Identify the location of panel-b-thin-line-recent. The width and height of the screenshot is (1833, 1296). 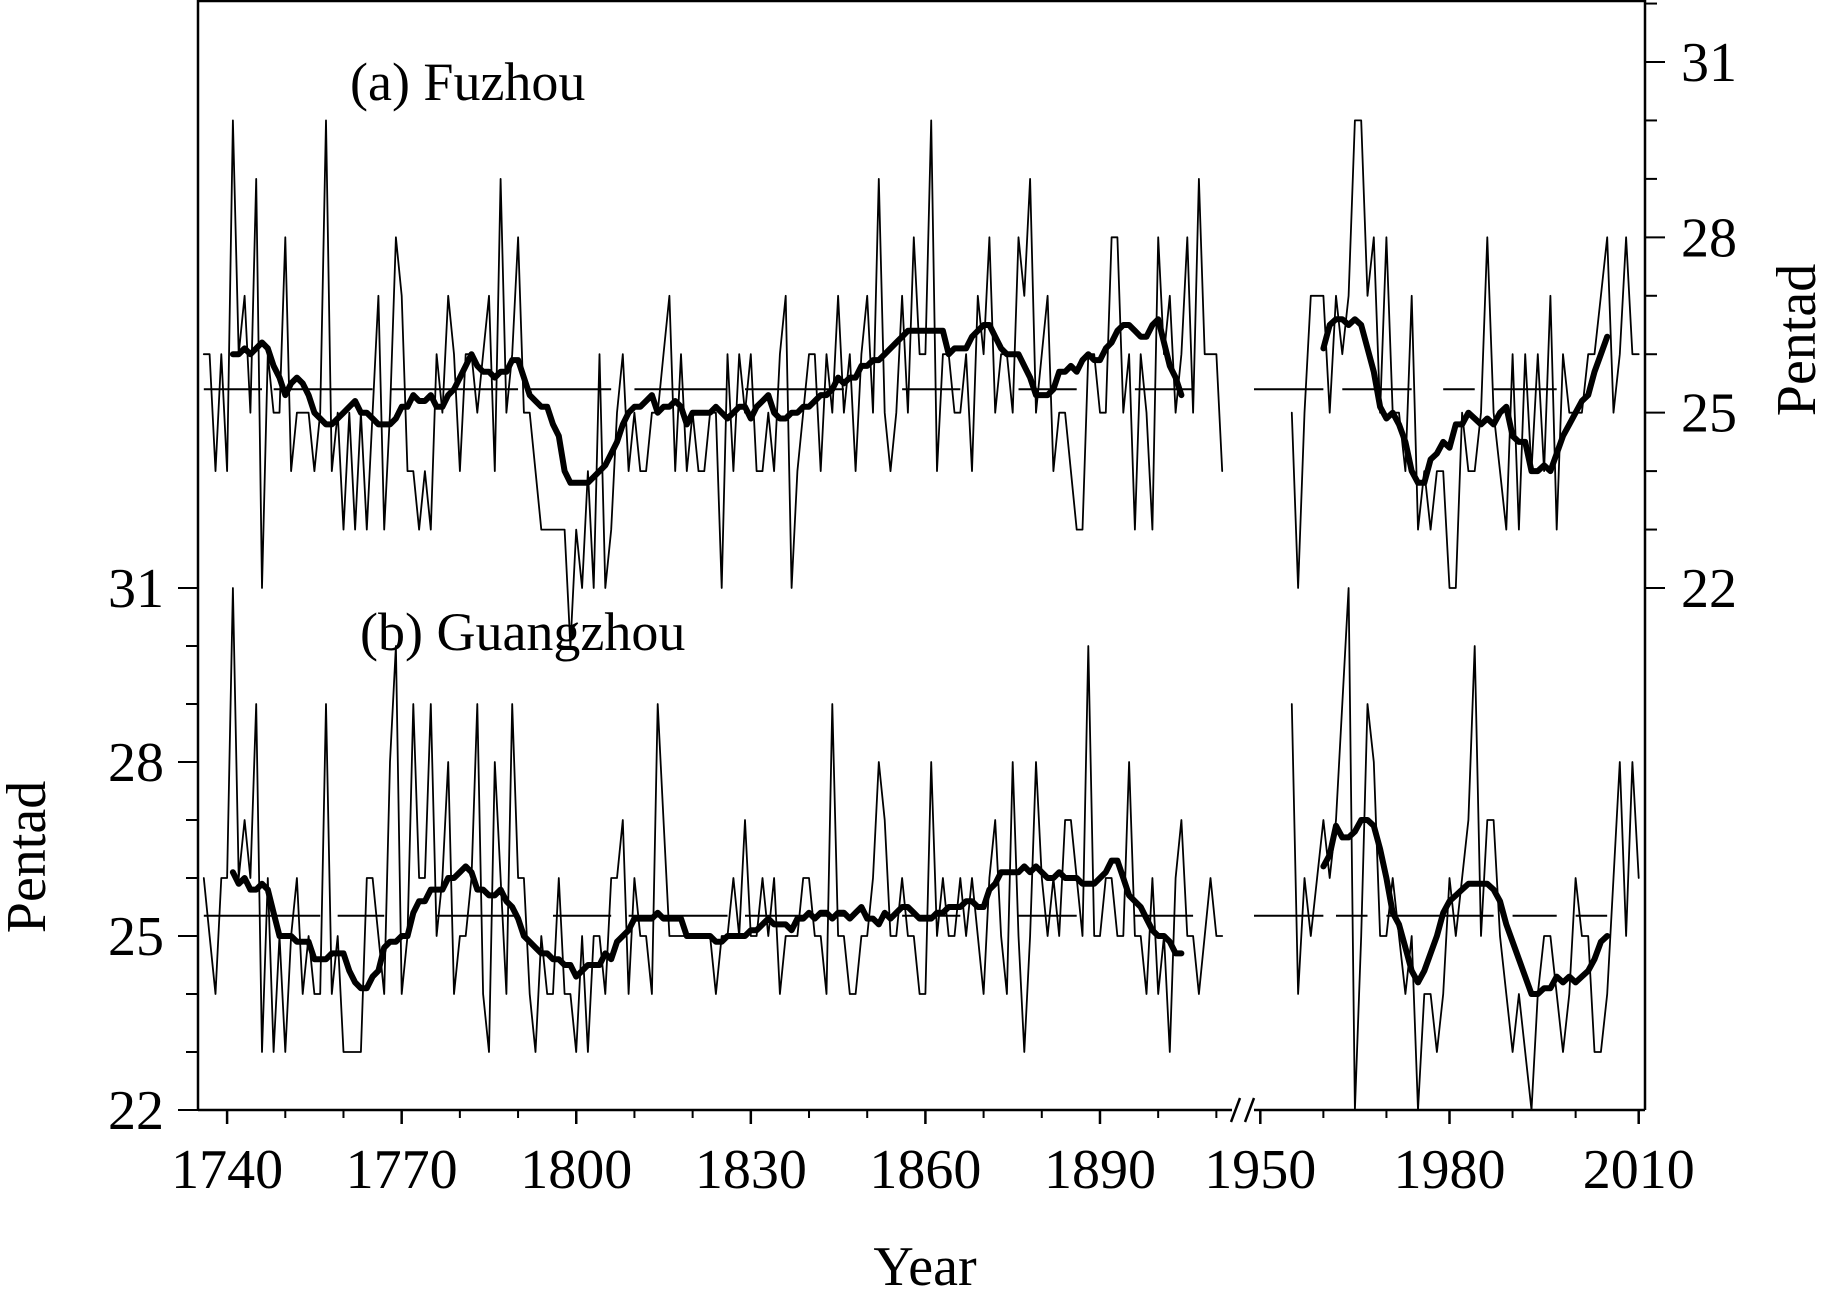
(1465, 849).